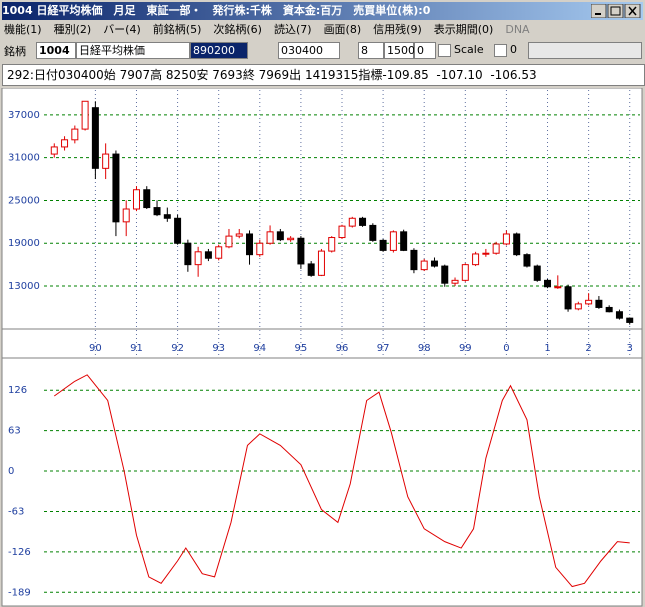 Image resolution: width=645 pixels, height=607 pixels. What do you see at coordinates (19, 592) in the screenshot?
I see `y-tick-label: -189` at bounding box center [19, 592].